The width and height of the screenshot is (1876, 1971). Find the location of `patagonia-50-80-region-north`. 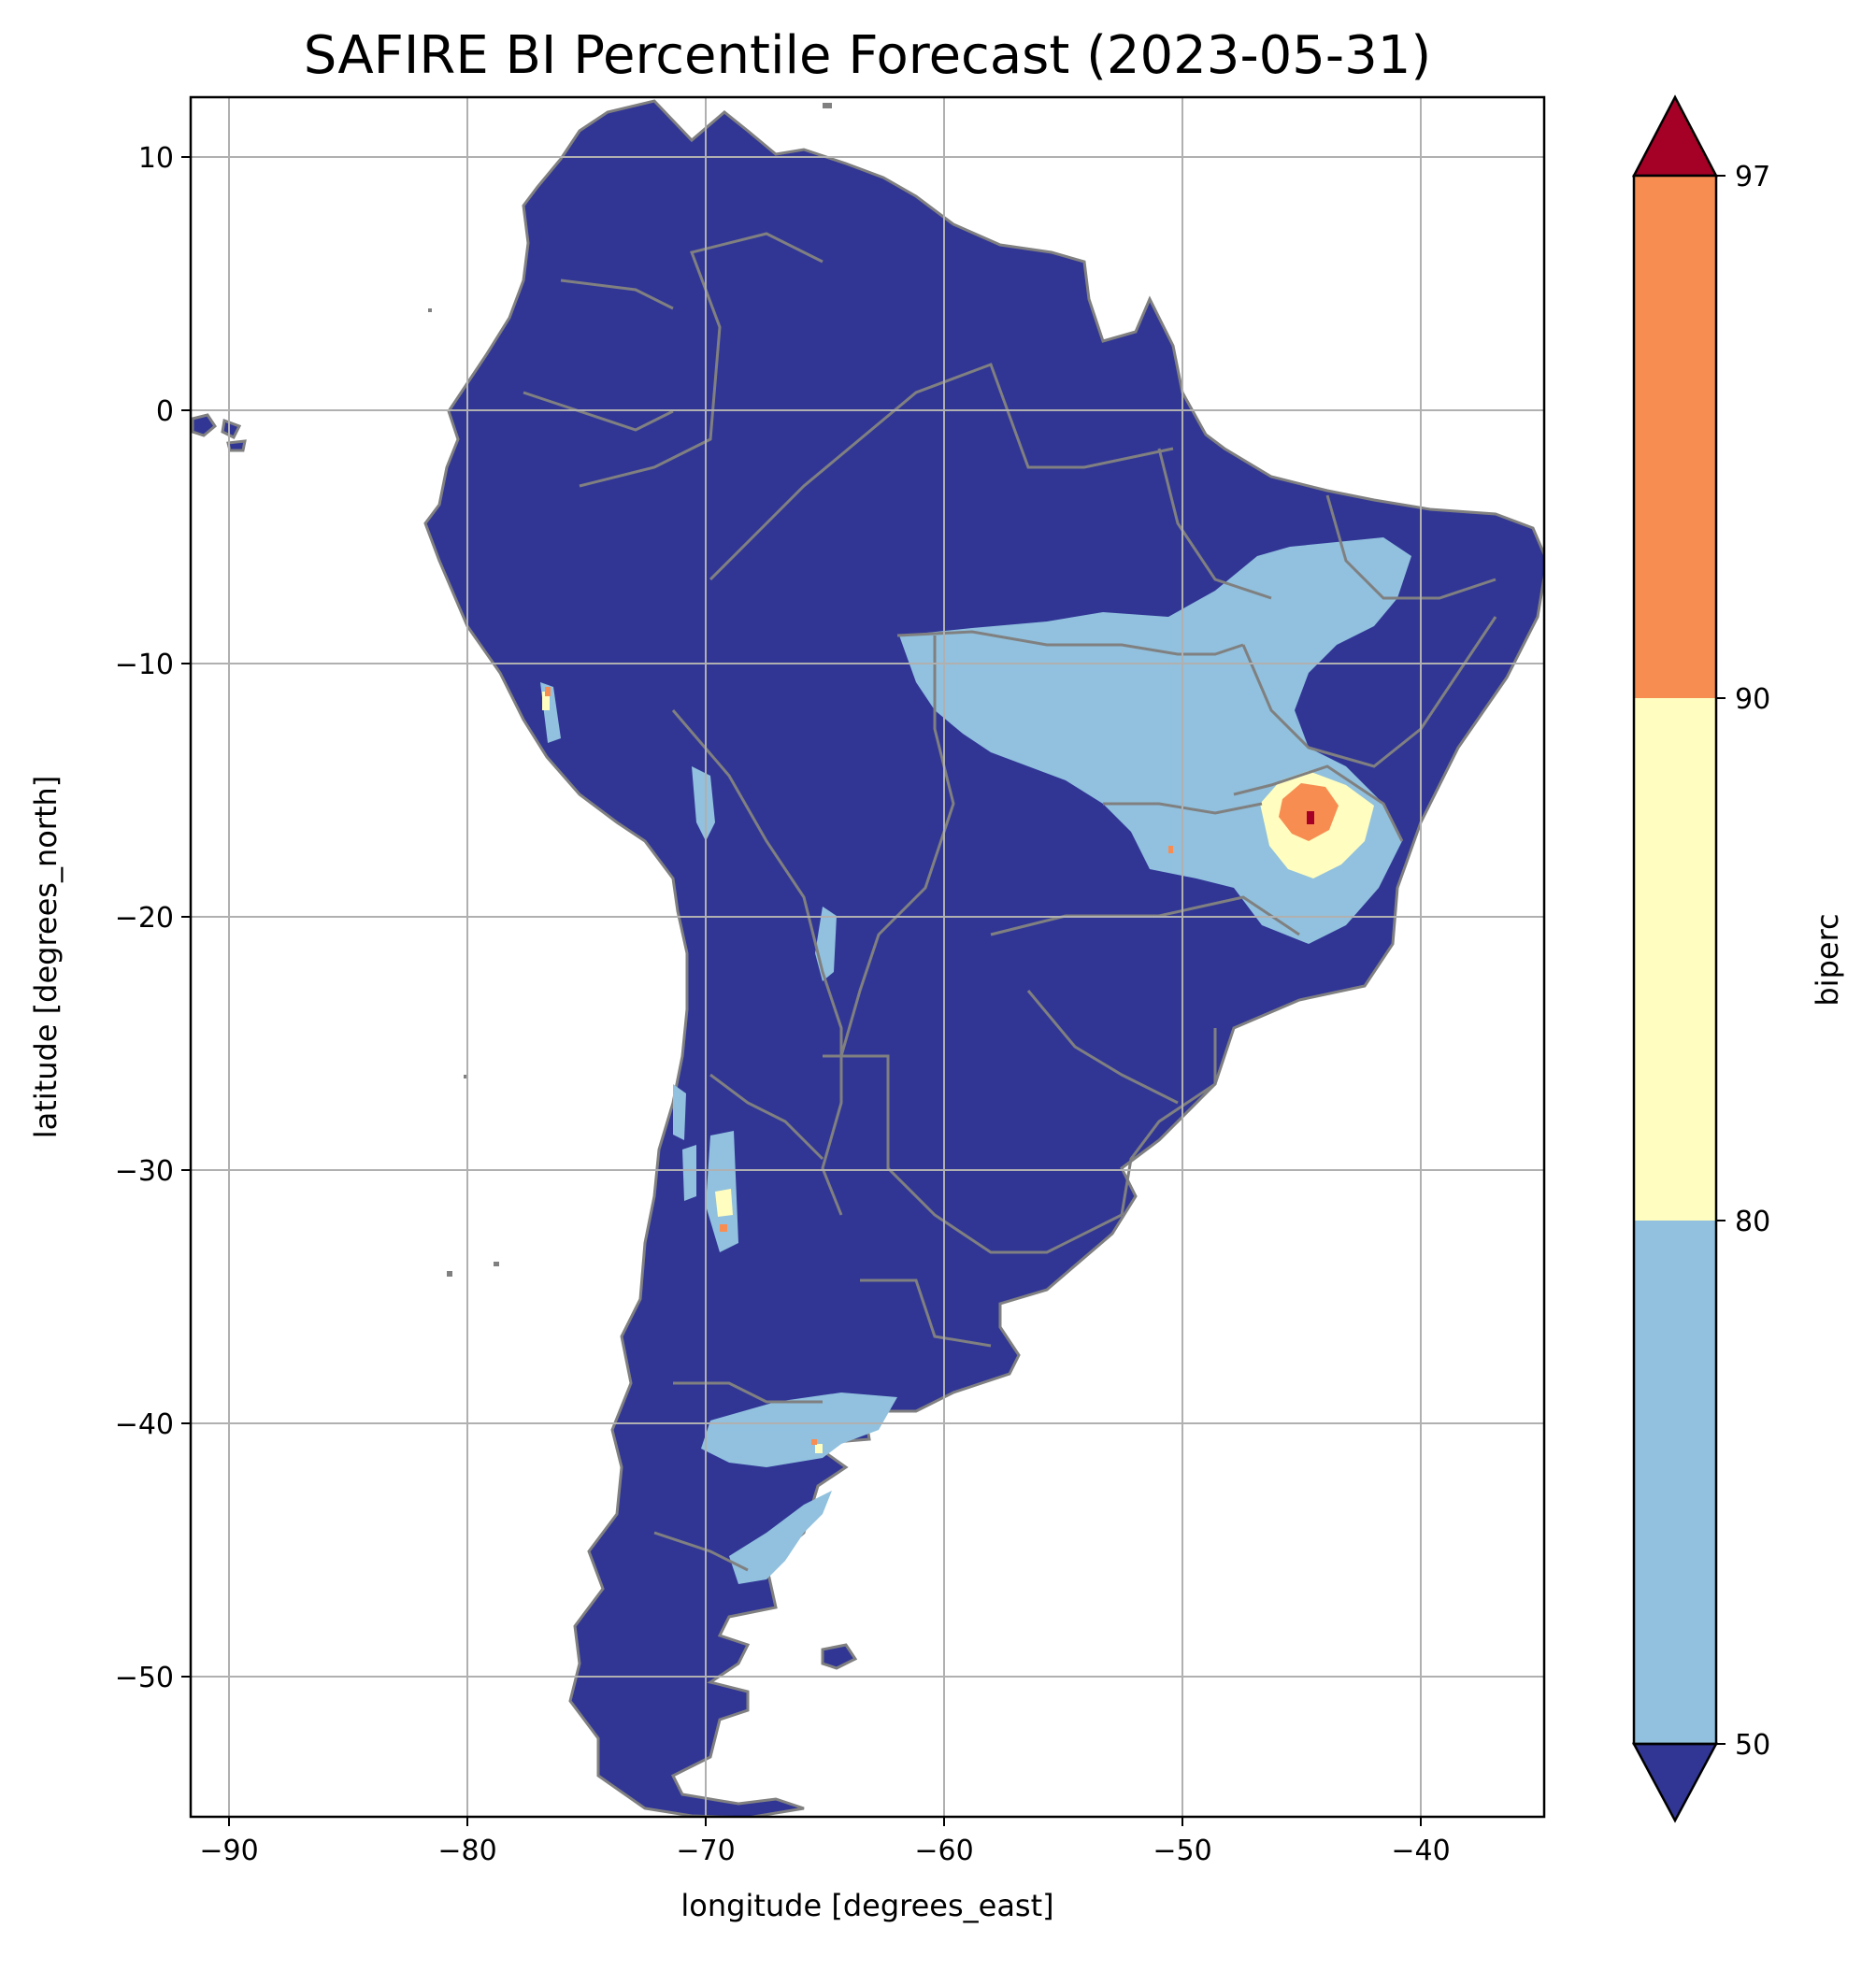

patagonia-50-80-region-north is located at coordinates (799, 1430).